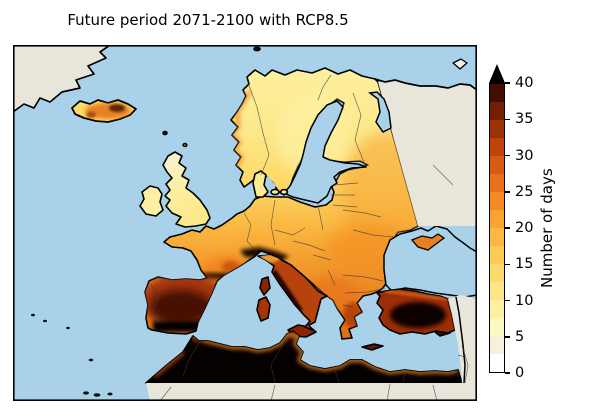 The height and width of the screenshot is (416, 600). What do you see at coordinates (524, 300) in the screenshot?
I see `tick-label: 10` at bounding box center [524, 300].